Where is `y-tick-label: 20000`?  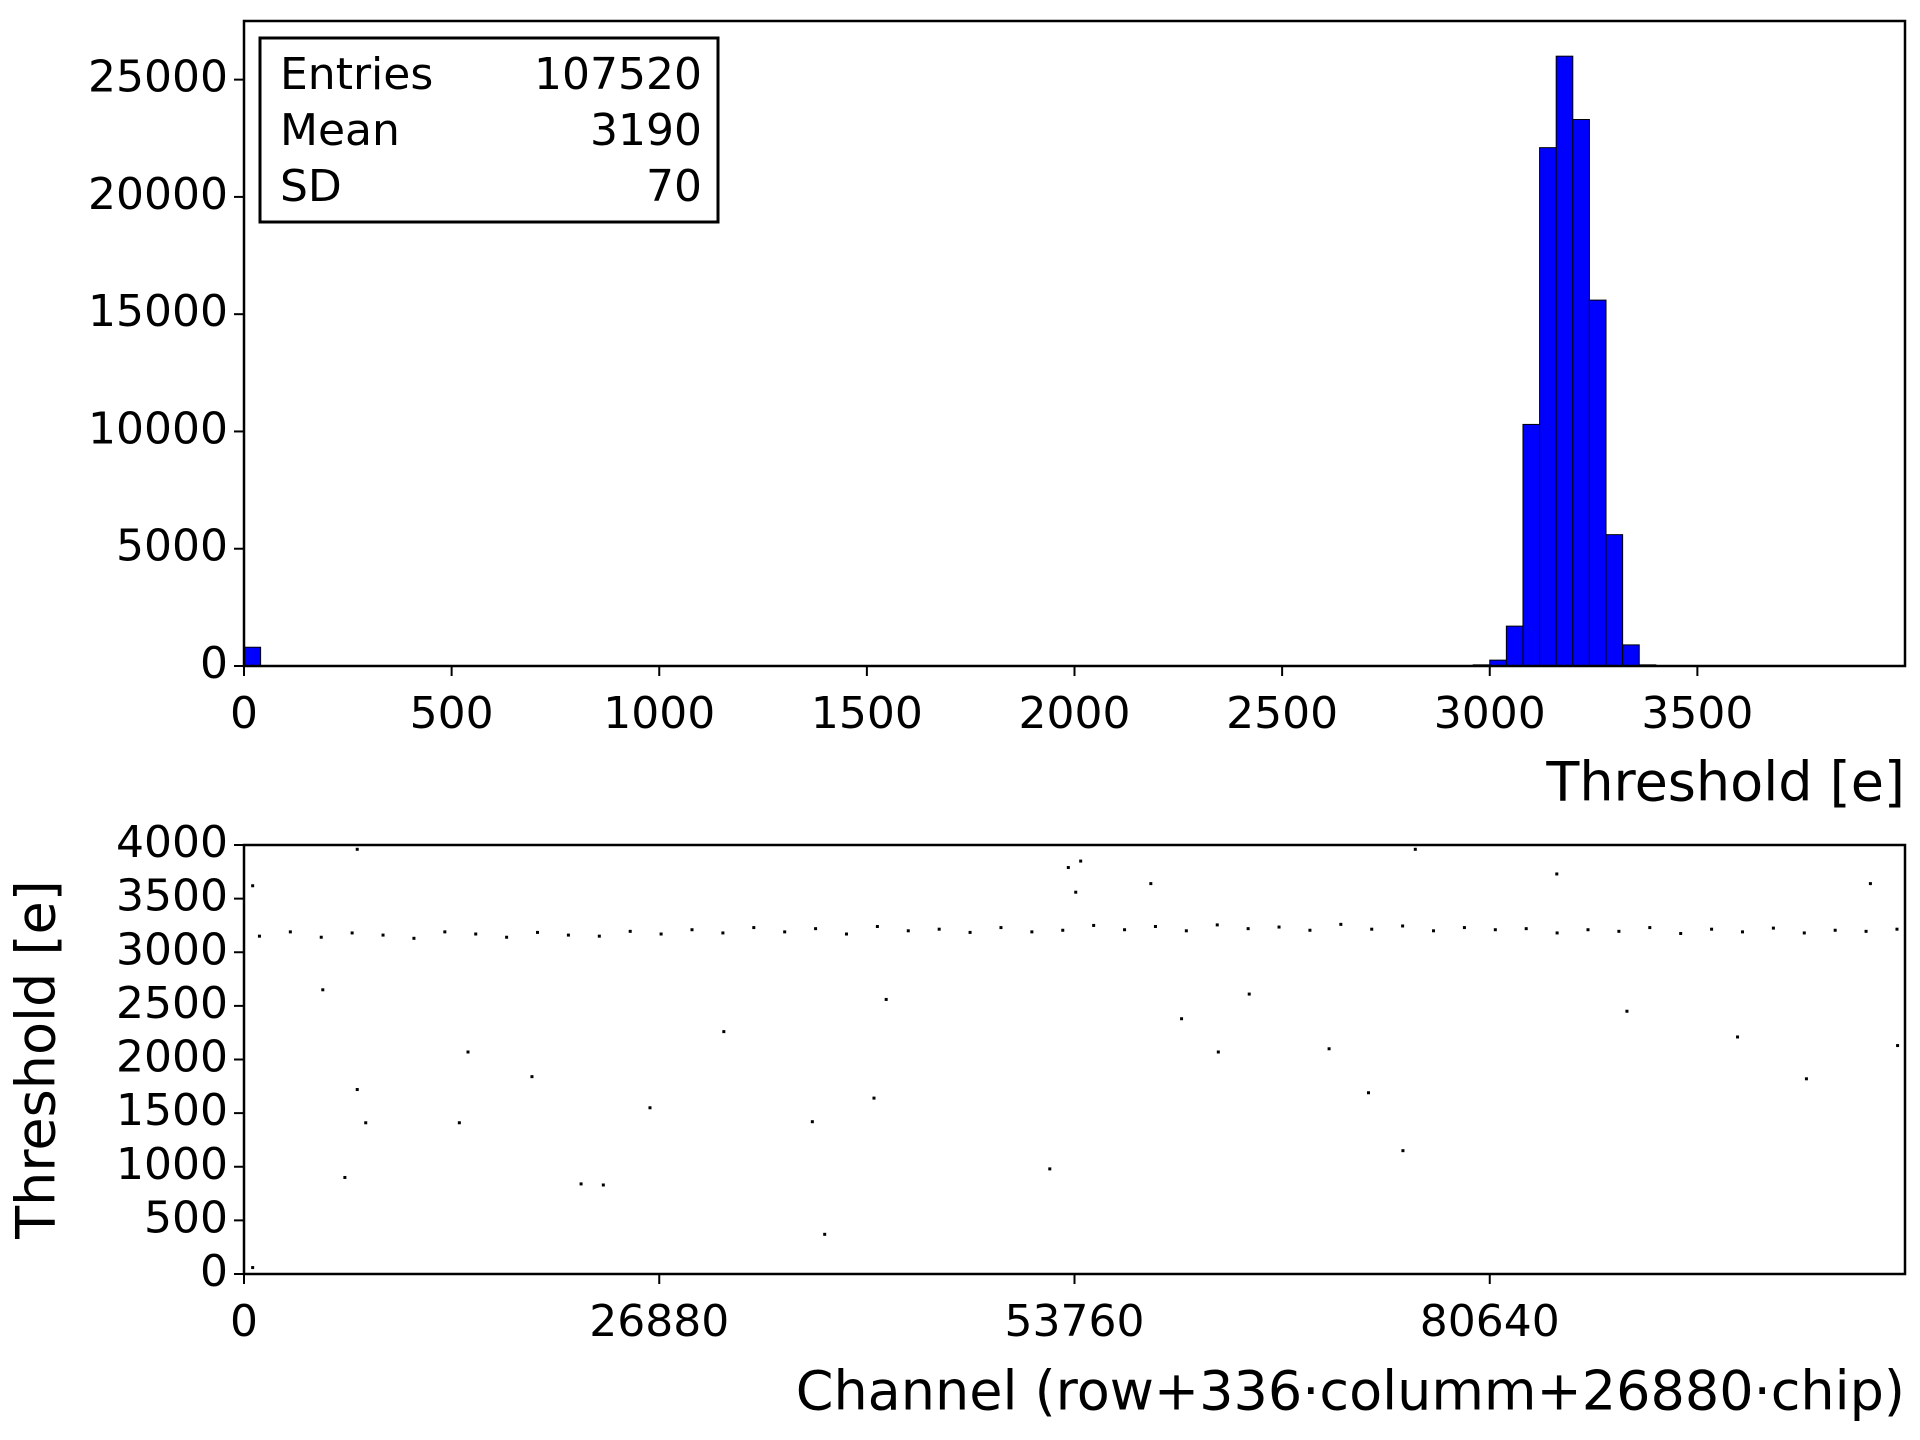
y-tick-label: 20000 is located at coordinates (158, 194).